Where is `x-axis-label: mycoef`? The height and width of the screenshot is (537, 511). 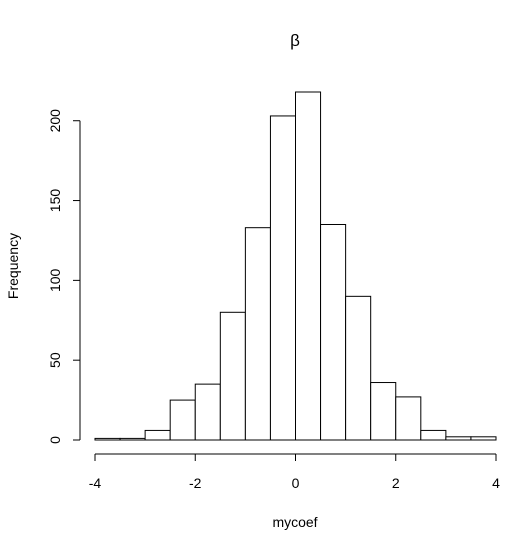
x-axis-label: mycoef is located at coordinates (294, 522).